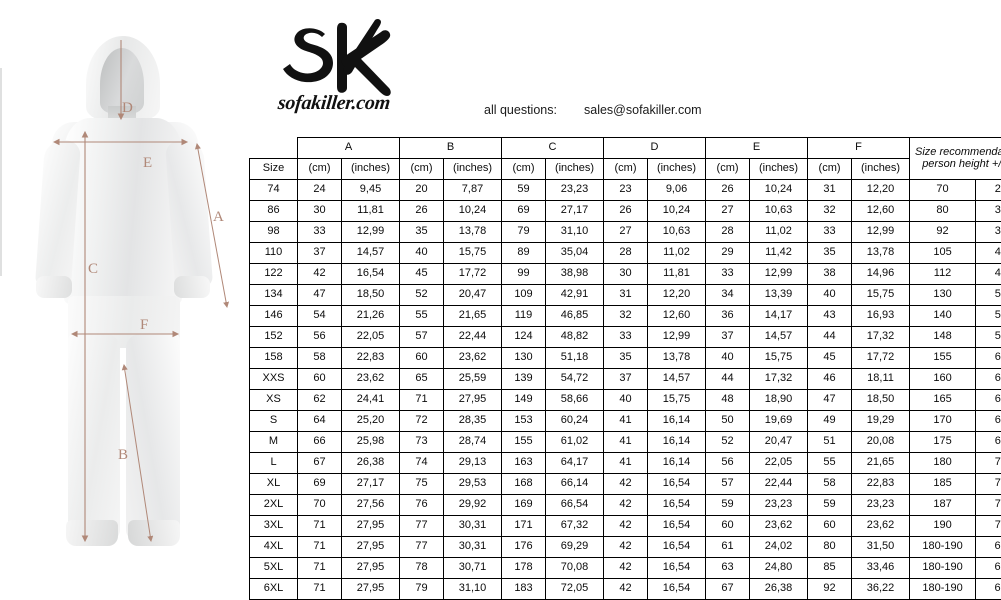 The width and height of the screenshot is (1001, 600). I want to click on measure-label-d: D, so click(127, 108).